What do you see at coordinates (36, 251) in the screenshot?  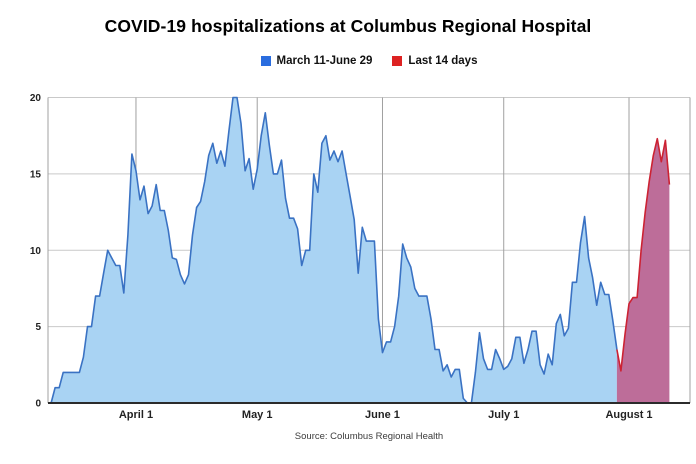 I see `y-tick-label: 10` at bounding box center [36, 251].